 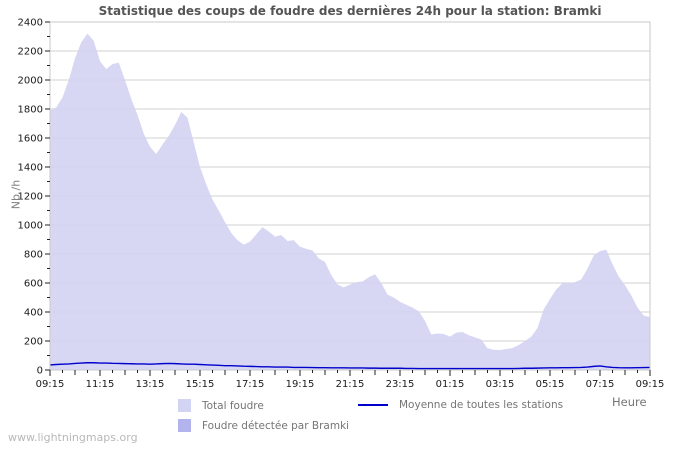 I want to click on x-tick-label: 23:15, so click(x=400, y=384).